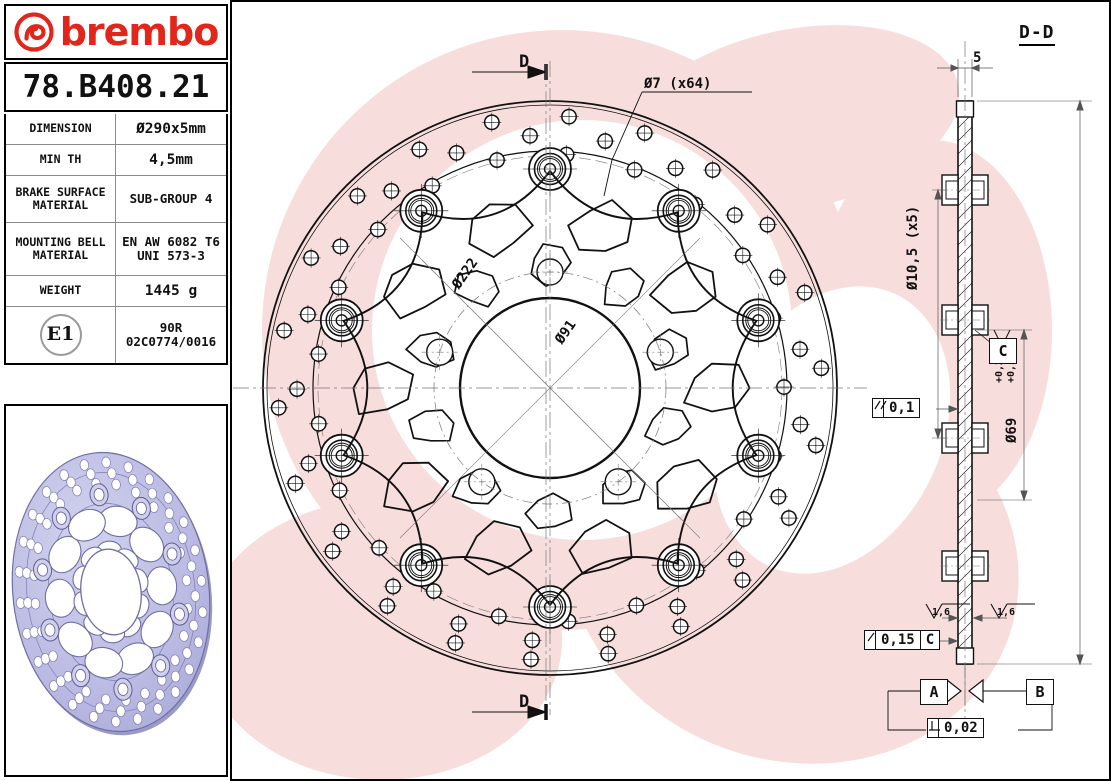  I want to click on datum-a-box: A, so click(934, 692).